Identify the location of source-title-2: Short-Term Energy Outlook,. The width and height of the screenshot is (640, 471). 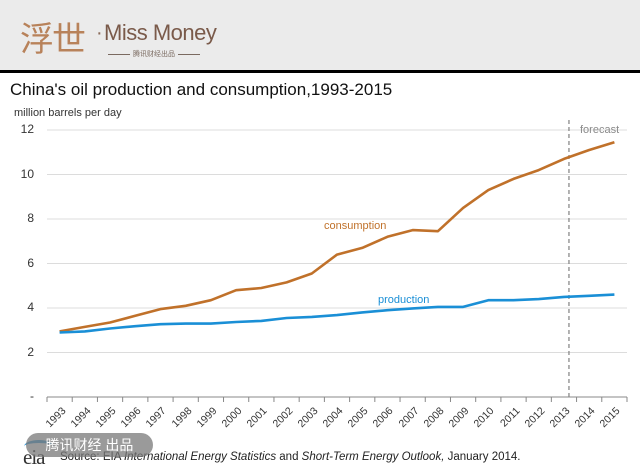
(373, 457).